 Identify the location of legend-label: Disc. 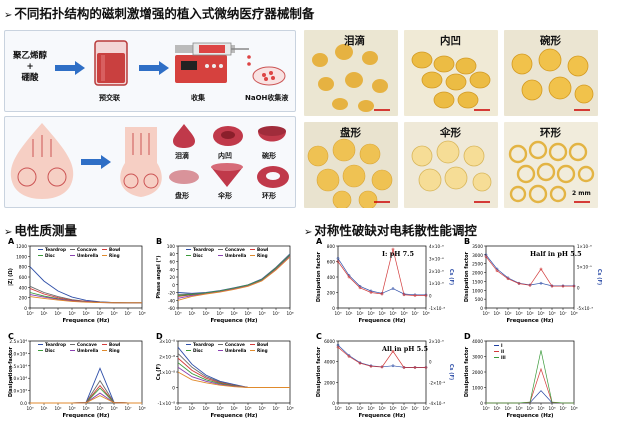
(50, 350).